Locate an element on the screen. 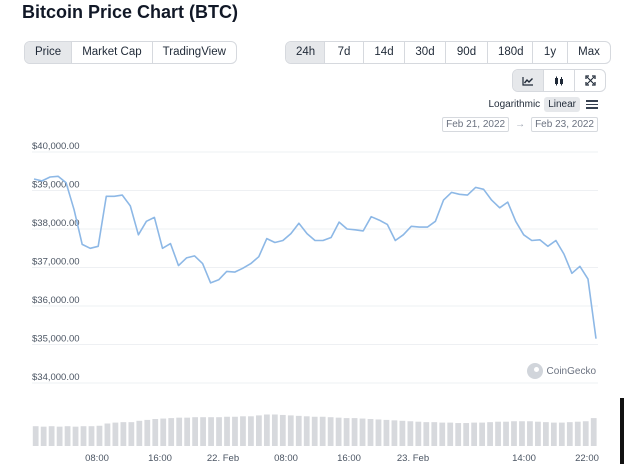 The width and height of the screenshot is (624, 464). y-tick-label: $38,000.00 is located at coordinates (56, 223).